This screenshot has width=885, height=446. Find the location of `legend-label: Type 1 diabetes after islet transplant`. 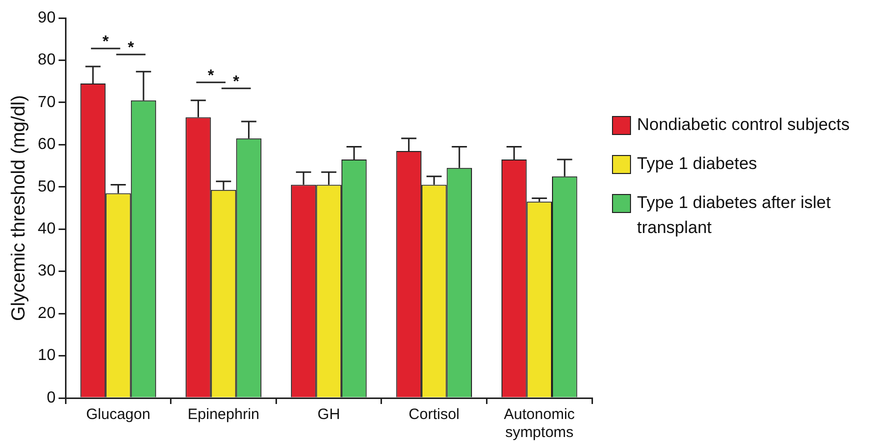

legend-label: Type 1 diabetes after islet transplant is located at coordinates (734, 215).